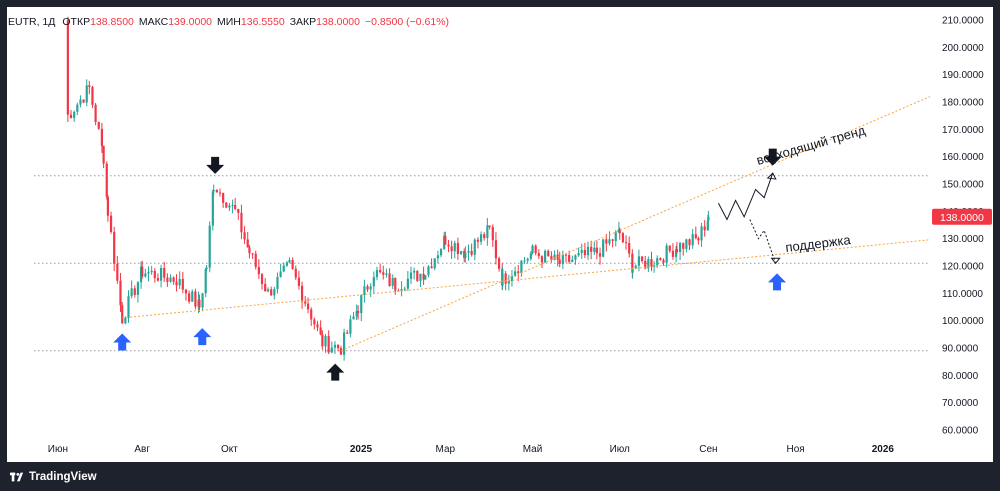 This screenshot has height=491, width=1000. Describe the element at coordinates (63, 476) in the screenshot. I see `brand-name: TradingView` at that location.